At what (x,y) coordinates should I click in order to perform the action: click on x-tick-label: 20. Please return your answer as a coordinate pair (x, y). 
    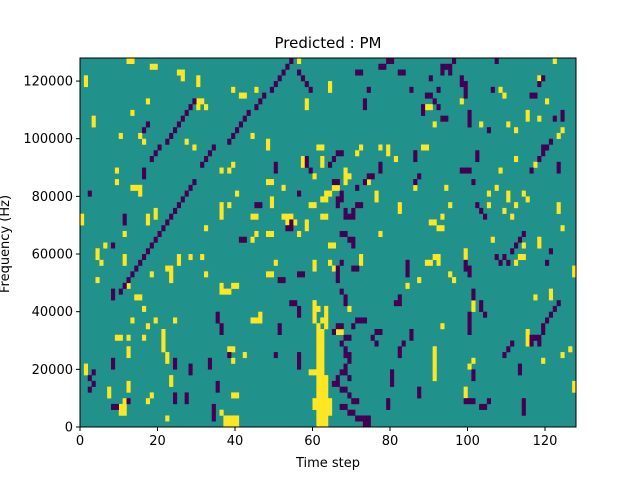
    Looking at the image, I should click on (157, 441).